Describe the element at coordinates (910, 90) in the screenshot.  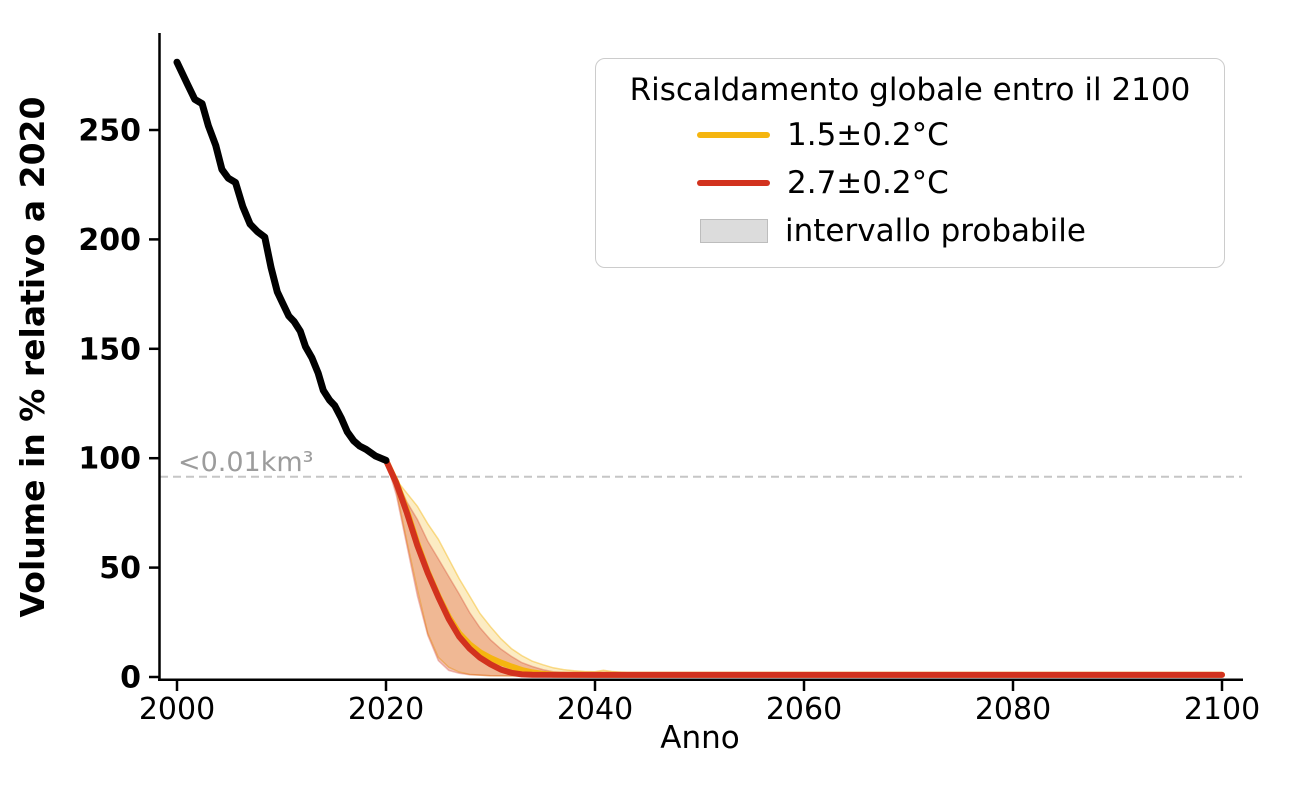
I see `legend-title: Riscaldamento globale entro il 2100` at that location.